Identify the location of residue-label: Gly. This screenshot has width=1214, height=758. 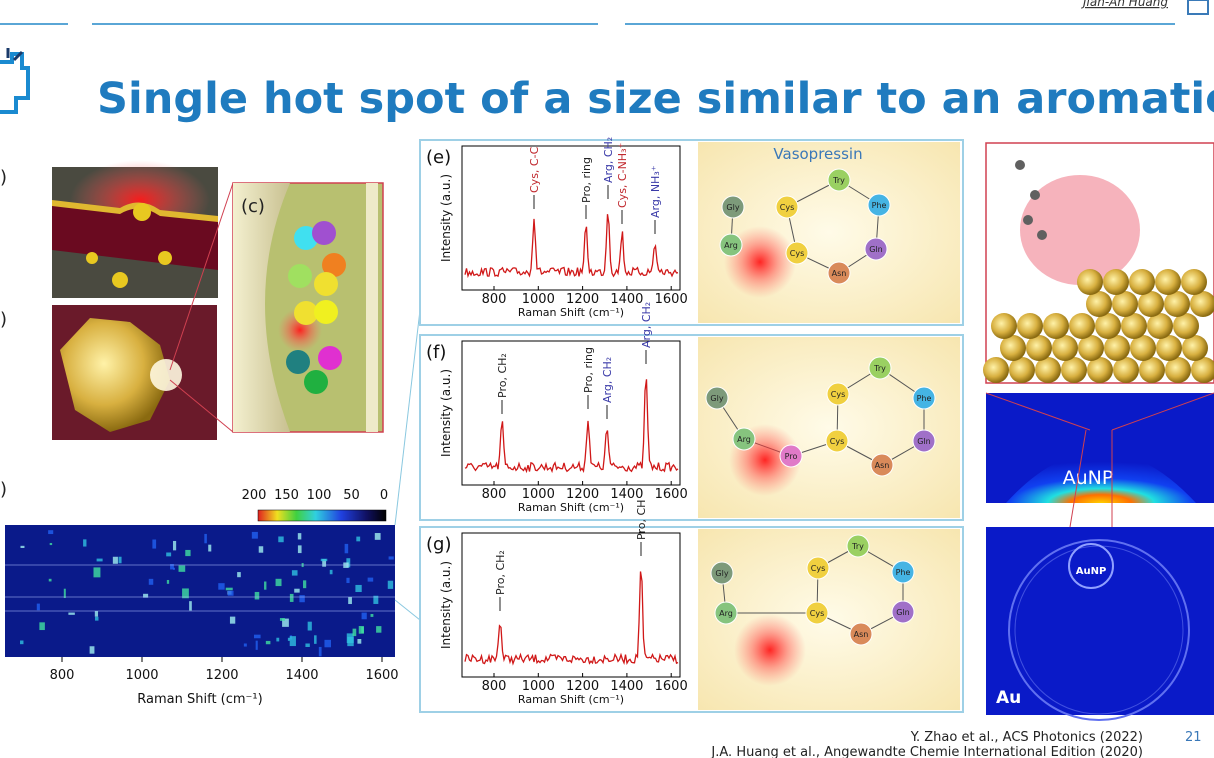
(732, 207).